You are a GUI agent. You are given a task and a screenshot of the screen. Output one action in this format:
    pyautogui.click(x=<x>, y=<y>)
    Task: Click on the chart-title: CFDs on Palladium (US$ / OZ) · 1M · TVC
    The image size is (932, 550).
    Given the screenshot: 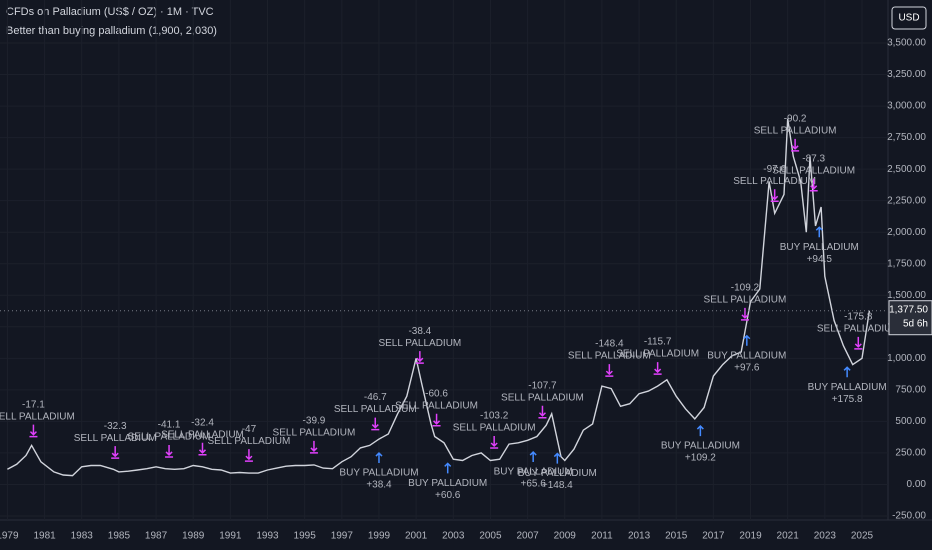 What is the action you would take?
    pyautogui.click(x=110, y=12)
    